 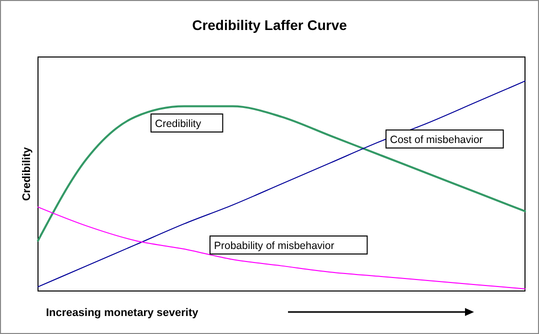 I want to click on y-axis-title: Credibility, so click(x=27, y=173).